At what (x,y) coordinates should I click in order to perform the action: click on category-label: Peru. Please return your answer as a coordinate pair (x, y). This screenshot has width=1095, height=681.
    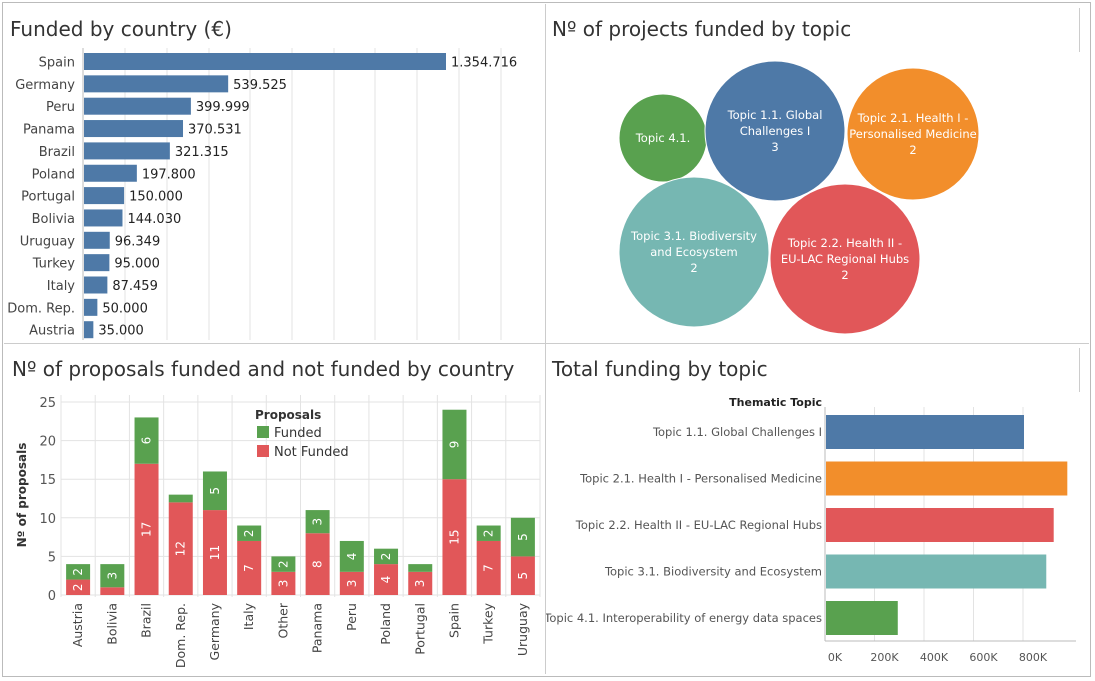
    Looking at the image, I should click on (351, 617).